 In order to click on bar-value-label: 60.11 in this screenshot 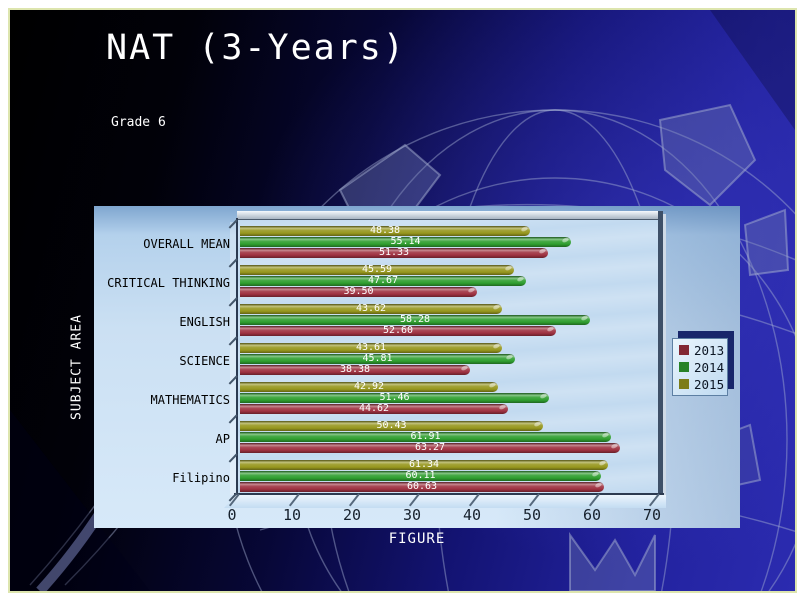, I will do `click(420, 475)`.